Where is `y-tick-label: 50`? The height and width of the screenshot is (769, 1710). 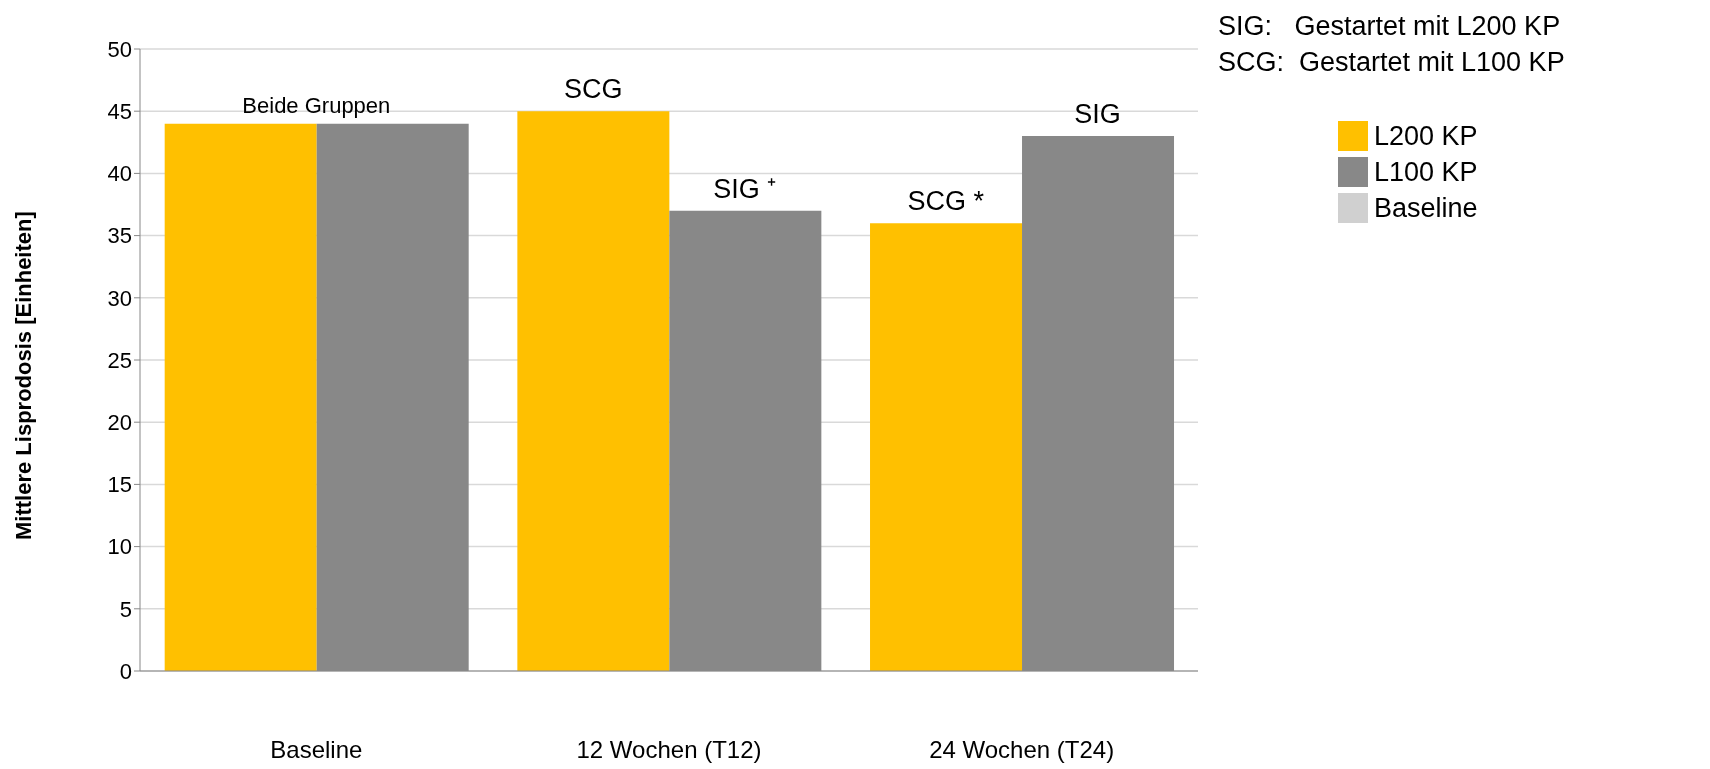 y-tick-label: 50 is located at coordinates (119, 49).